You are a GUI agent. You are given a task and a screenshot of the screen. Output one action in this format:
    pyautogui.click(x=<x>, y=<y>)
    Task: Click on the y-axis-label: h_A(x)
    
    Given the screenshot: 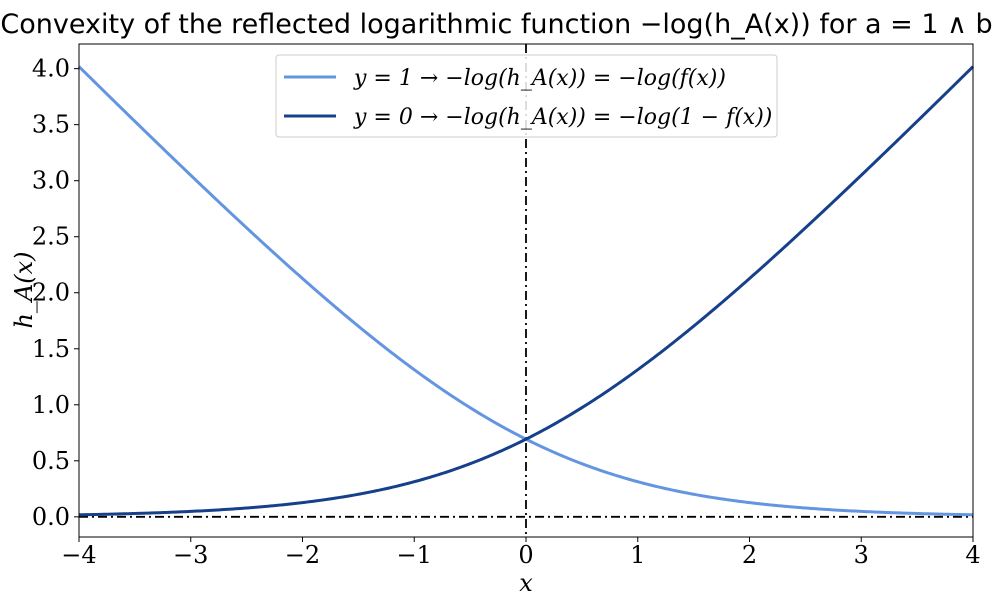 What is the action you would take?
    pyautogui.click(x=24, y=289)
    